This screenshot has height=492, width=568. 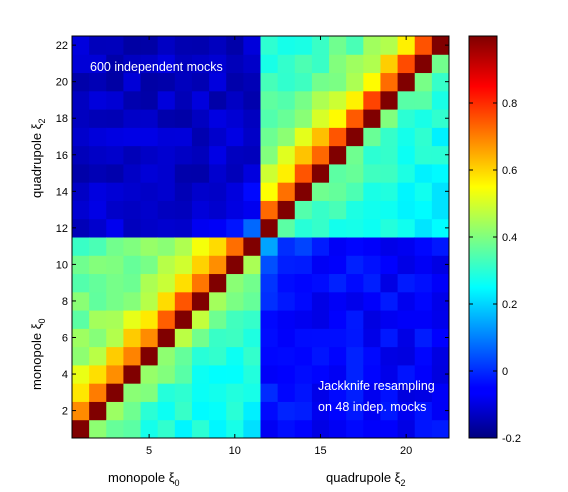 What do you see at coordinates (65, 302) in the screenshot?
I see `y-tick-label: 8` at bounding box center [65, 302].